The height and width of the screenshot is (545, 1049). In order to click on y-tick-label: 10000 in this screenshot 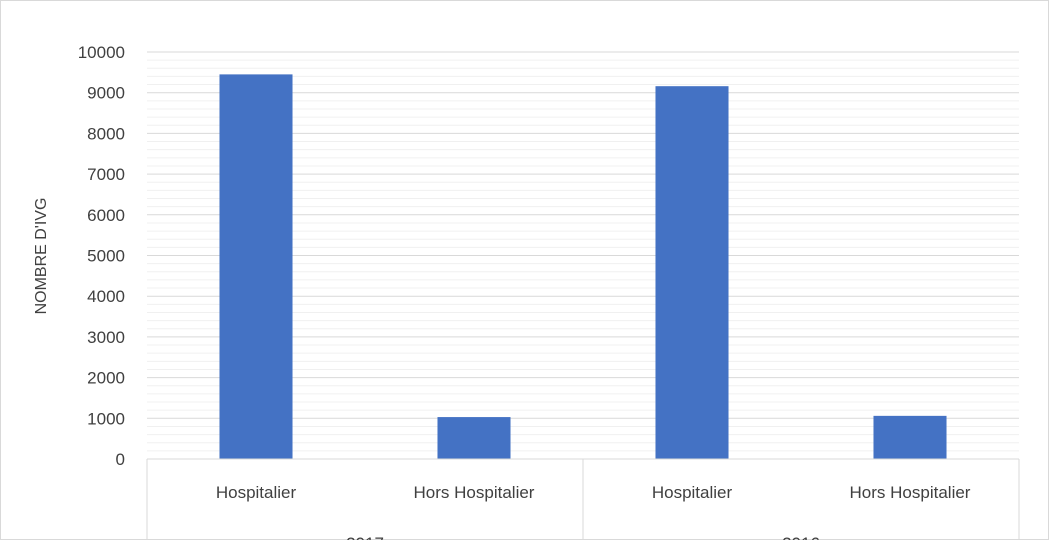, I will do `click(101, 52)`.